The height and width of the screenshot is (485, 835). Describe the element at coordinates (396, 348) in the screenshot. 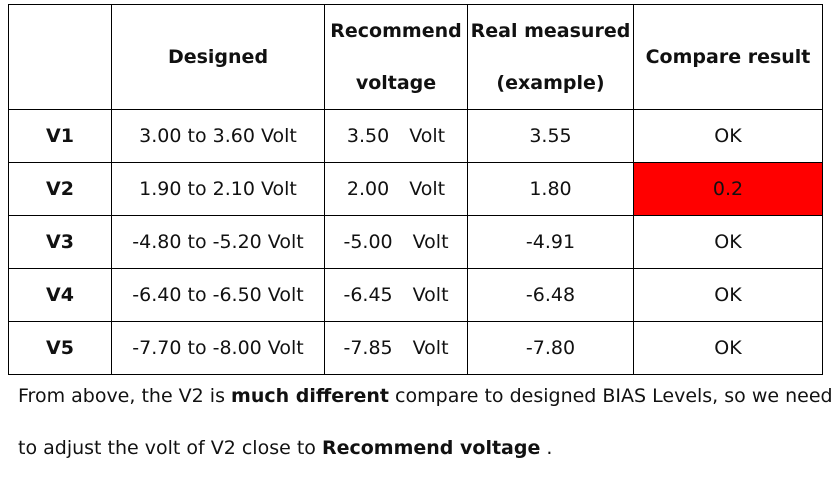

I see `recommend-voltage: -7.85 Volt` at that location.